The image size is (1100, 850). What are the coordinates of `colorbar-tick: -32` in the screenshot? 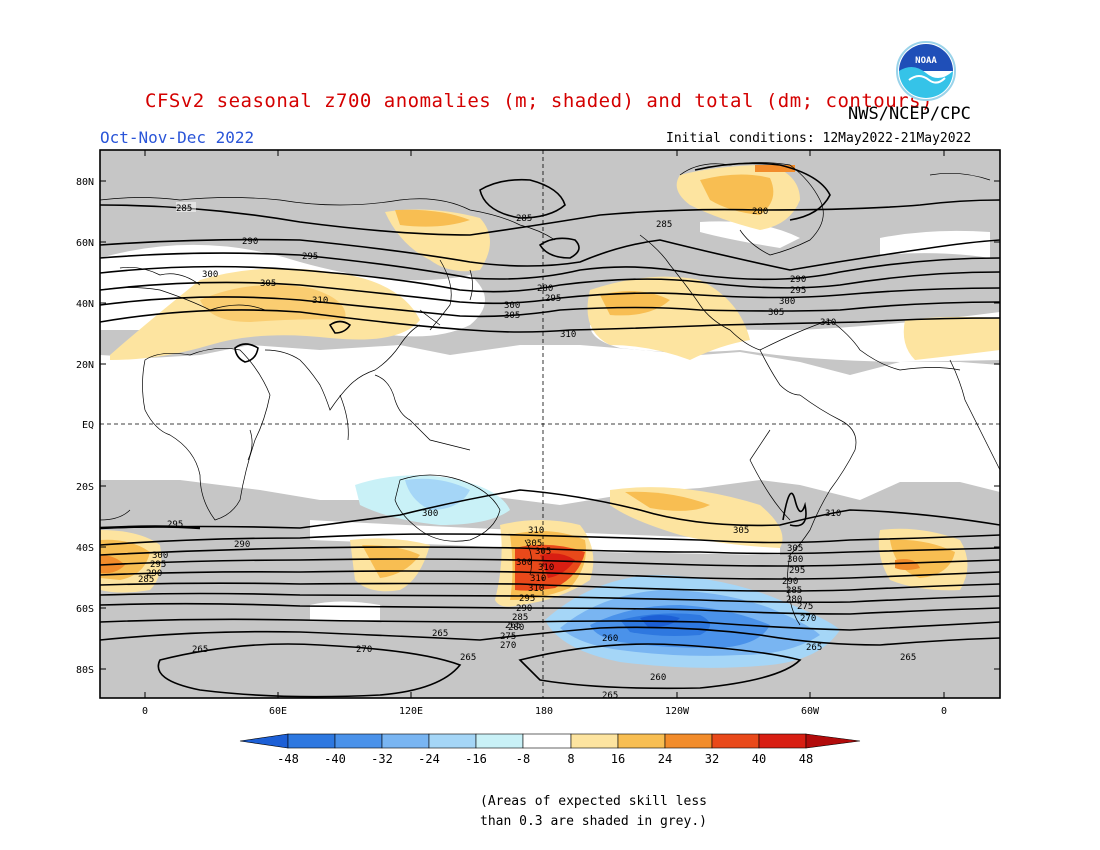 It's located at (382, 759).